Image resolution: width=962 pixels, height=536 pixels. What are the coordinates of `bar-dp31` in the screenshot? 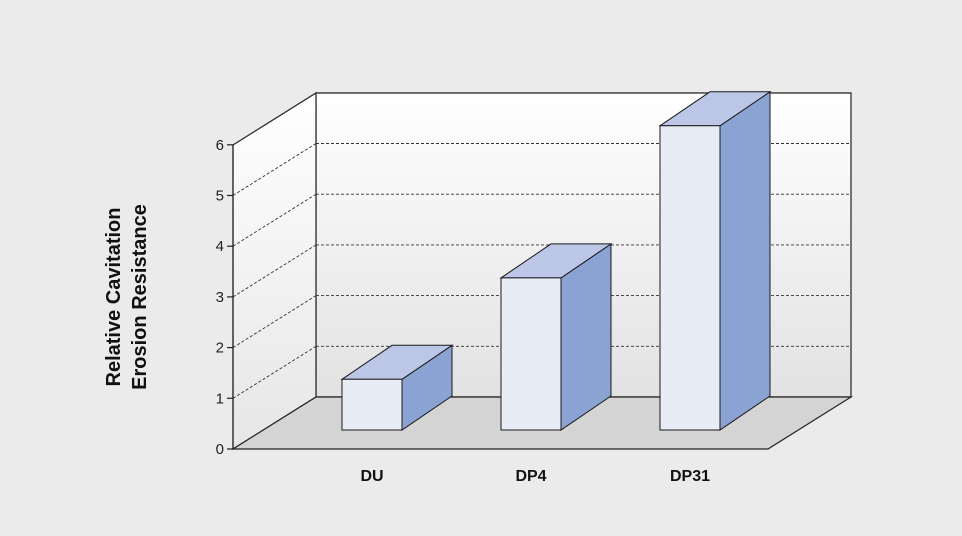 It's located at (715, 260).